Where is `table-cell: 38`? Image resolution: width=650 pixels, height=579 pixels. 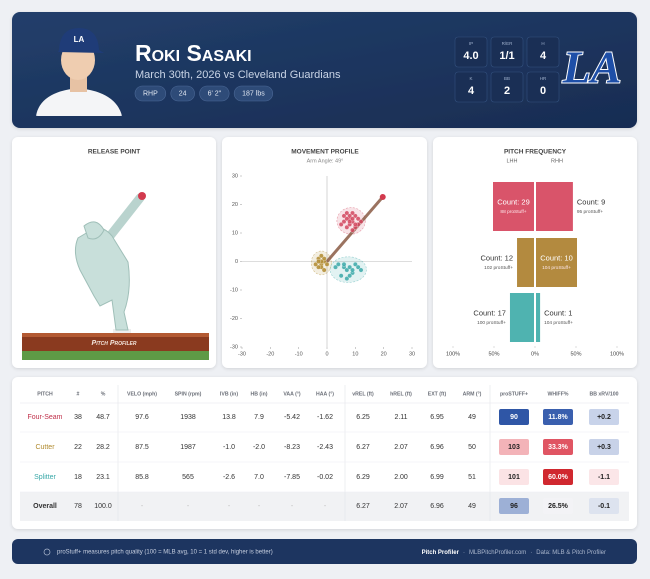
table-cell: 38 is located at coordinates (78, 417).